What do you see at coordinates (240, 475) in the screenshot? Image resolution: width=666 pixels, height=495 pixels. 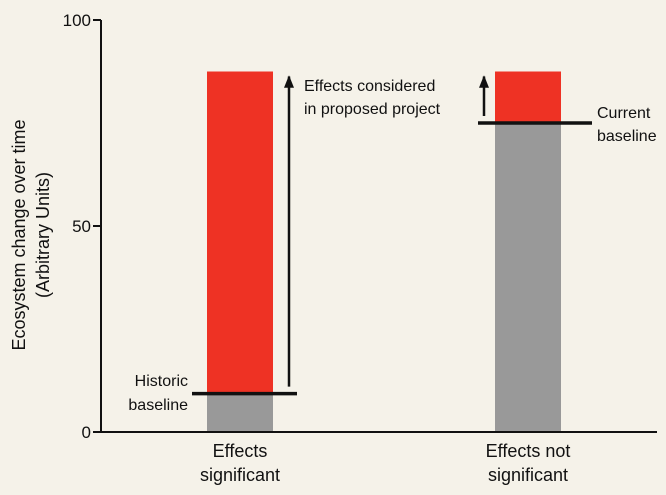 I see `category-label-1-line2: significant` at bounding box center [240, 475].